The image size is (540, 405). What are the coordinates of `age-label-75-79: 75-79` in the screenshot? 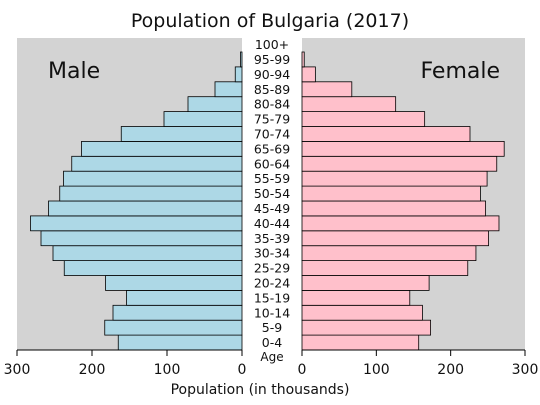 It's located at (272, 119).